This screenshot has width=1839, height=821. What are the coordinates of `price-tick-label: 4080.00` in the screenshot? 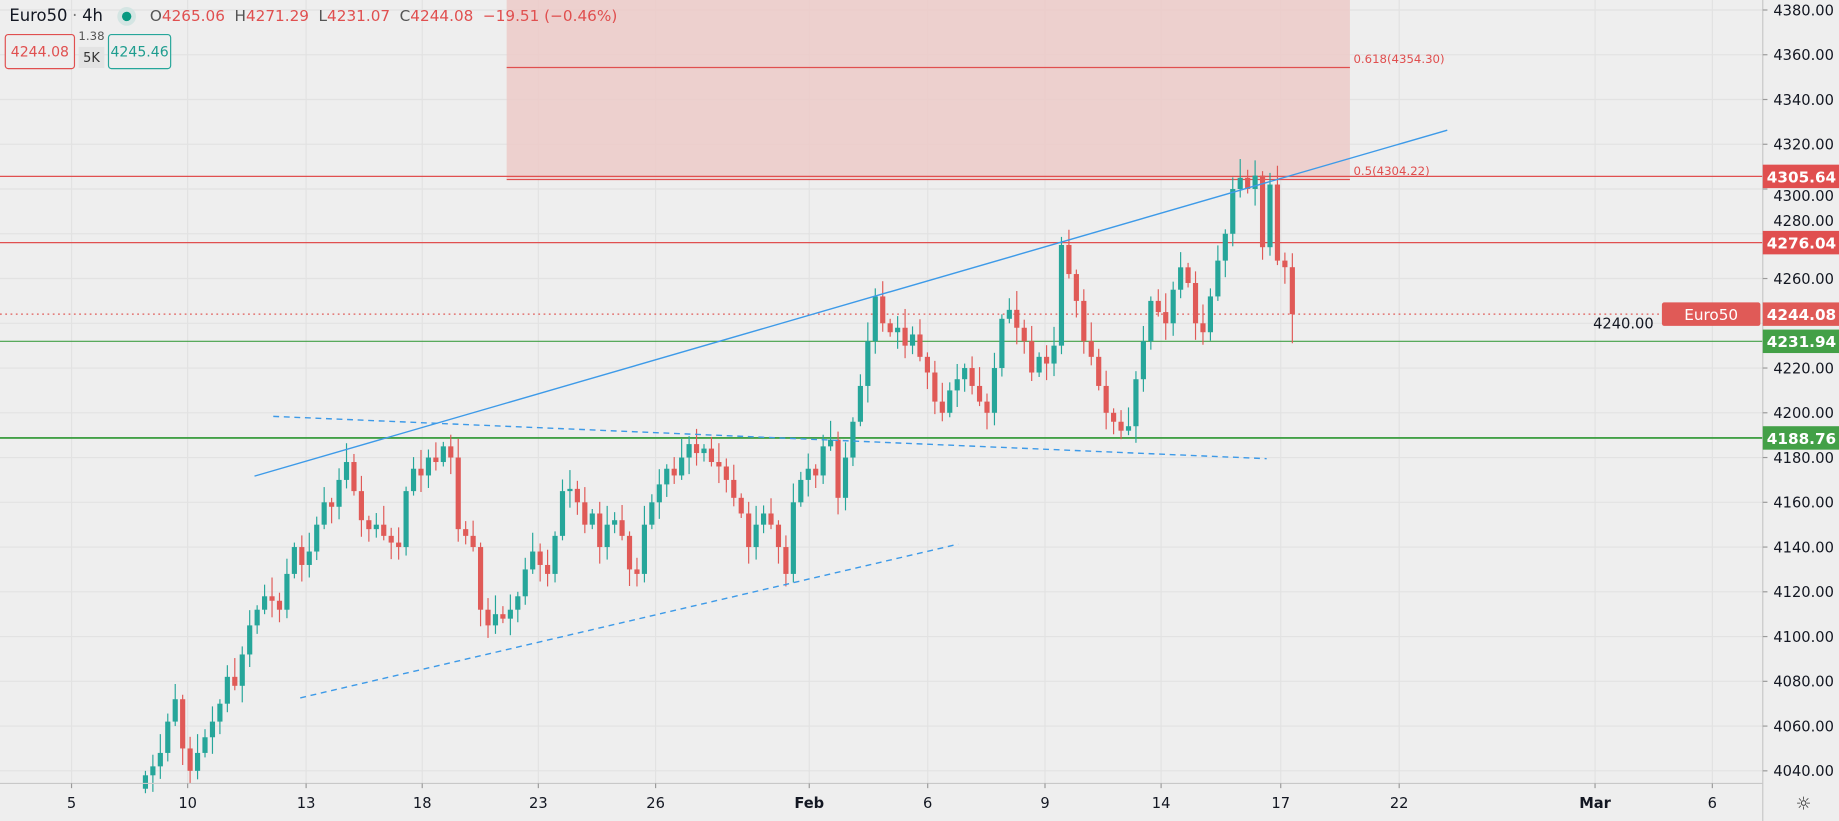 It's located at (1803, 682).